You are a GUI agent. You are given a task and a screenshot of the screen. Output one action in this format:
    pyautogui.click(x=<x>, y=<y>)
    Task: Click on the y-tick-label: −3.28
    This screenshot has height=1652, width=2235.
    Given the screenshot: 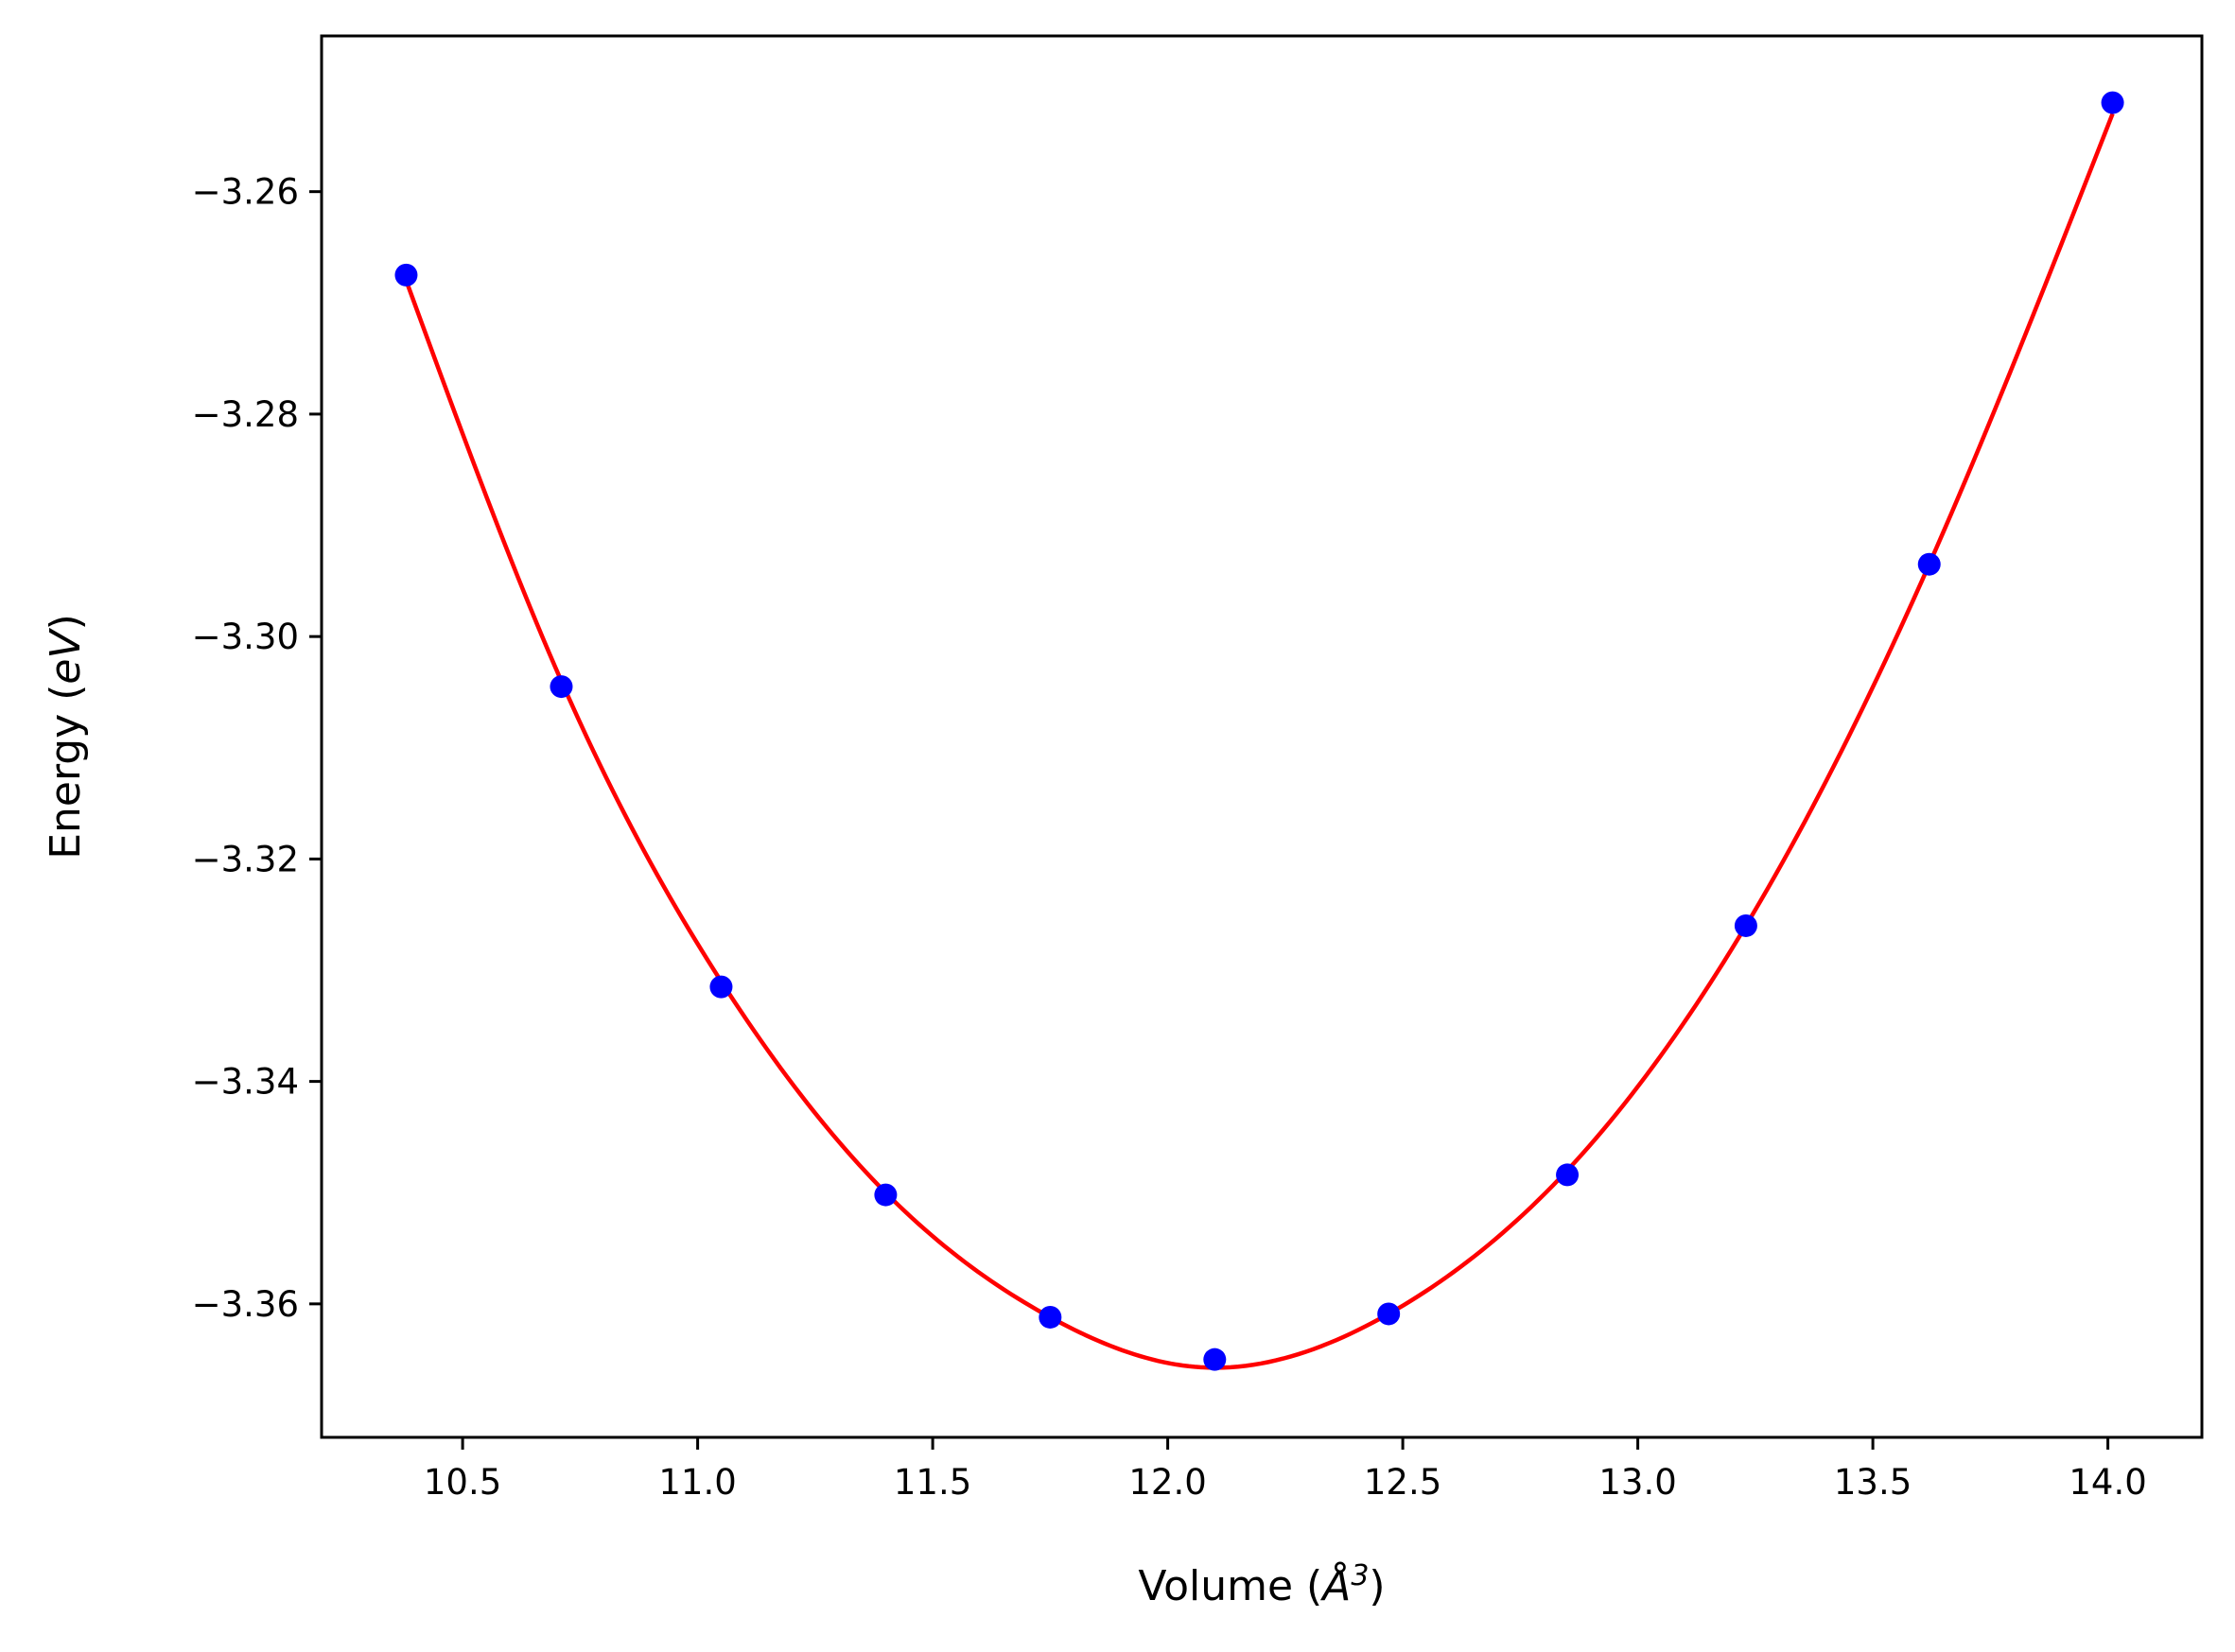 What is the action you would take?
    pyautogui.click(x=245, y=415)
    